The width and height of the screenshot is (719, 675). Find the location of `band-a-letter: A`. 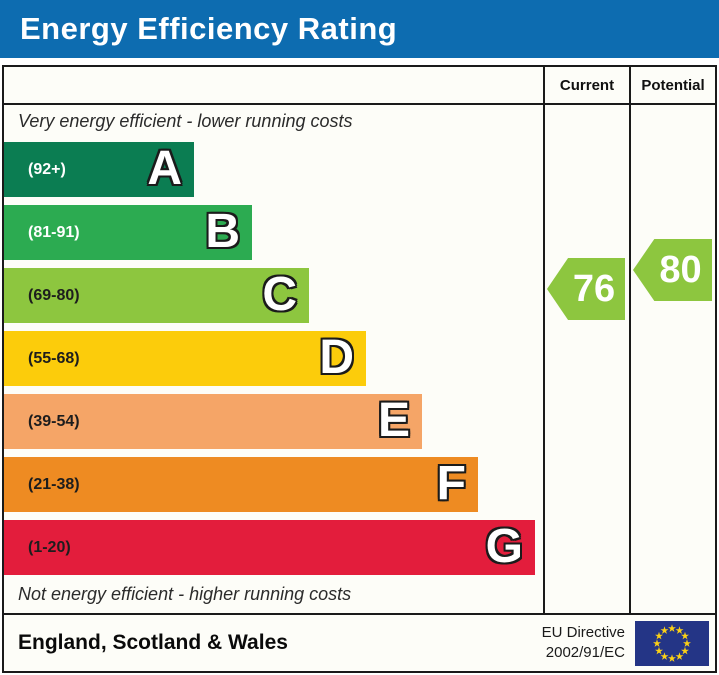

band-a-letter: A is located at coordinates (164, 168).